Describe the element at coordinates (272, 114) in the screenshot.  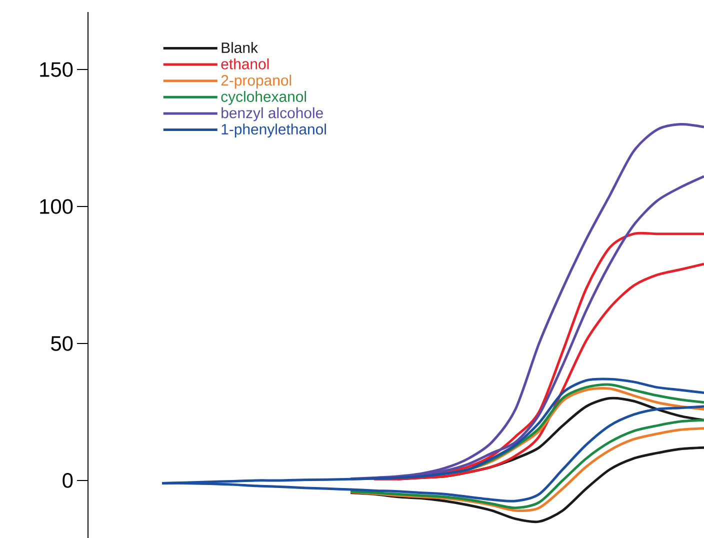
I see `legend-label: benzyl alcohole` at that location.